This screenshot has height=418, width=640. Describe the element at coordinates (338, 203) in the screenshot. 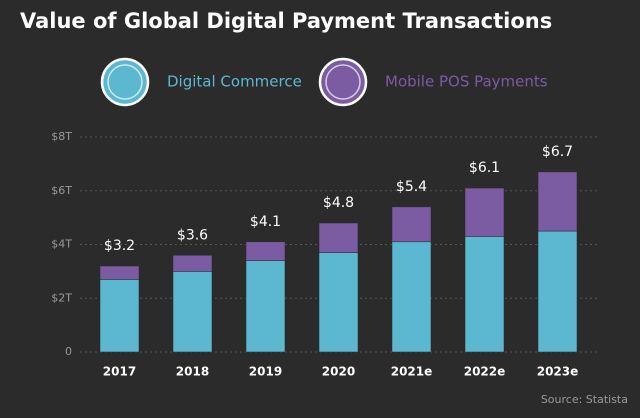

I see `total-label: $4.8` at that location.